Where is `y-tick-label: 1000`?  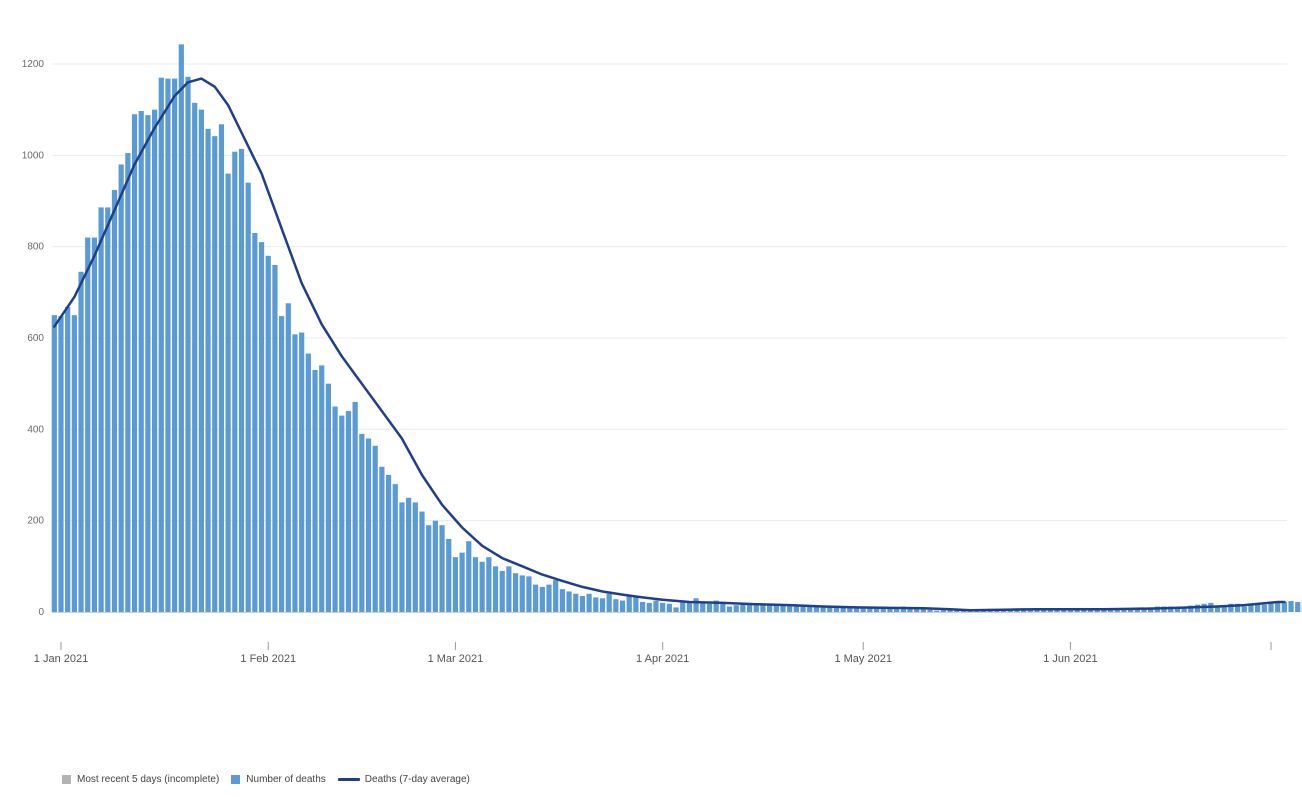 y-tick-label: 1000 is located at coordinates (33, 155).